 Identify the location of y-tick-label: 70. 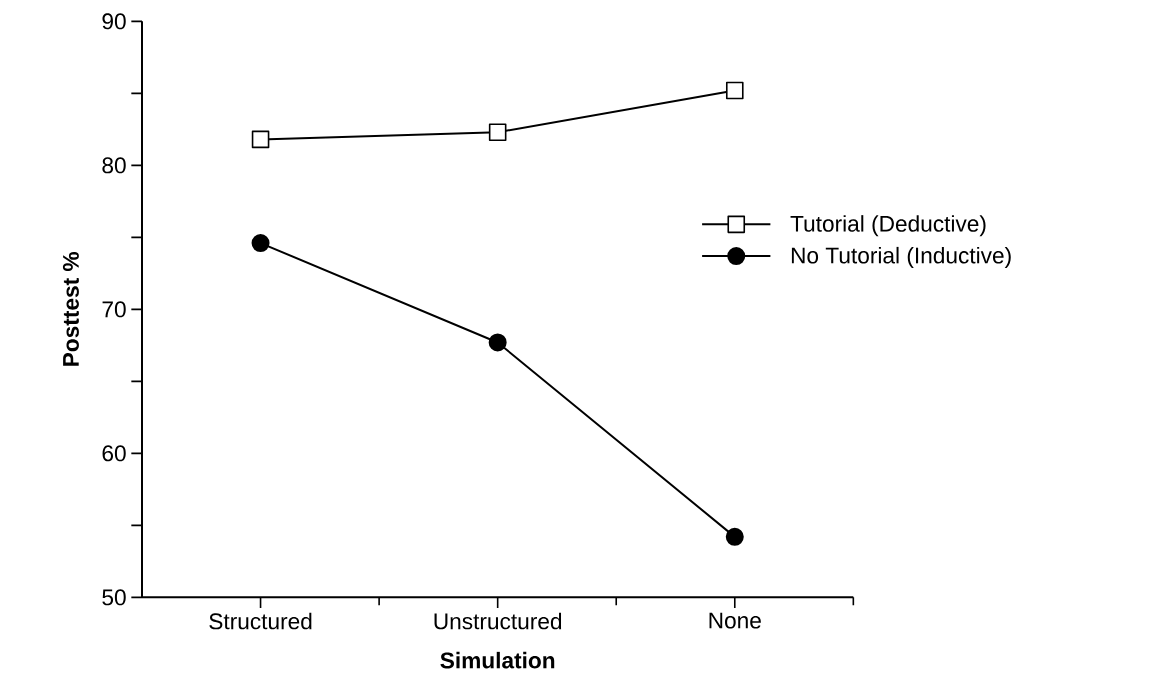
(114, 309).